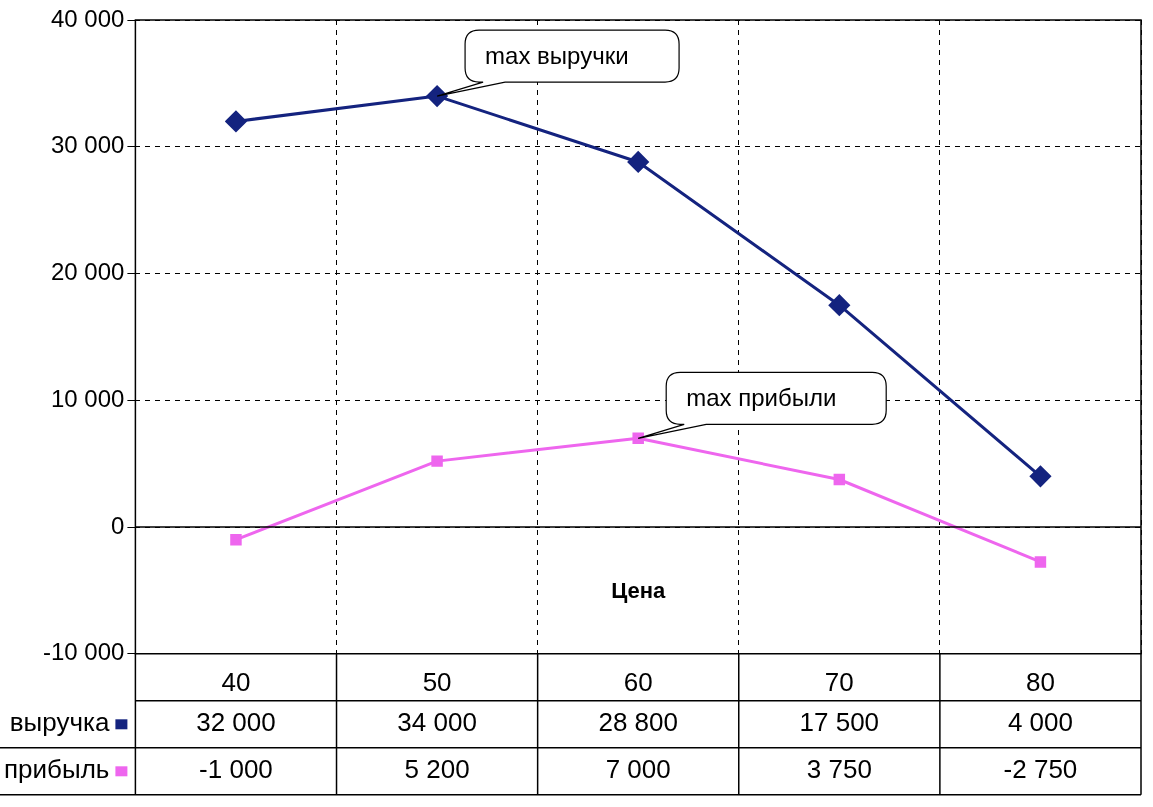 The height and width of the screenshot is (807, 1153). I want to click on annotation: max выручки, so click(557, 56).